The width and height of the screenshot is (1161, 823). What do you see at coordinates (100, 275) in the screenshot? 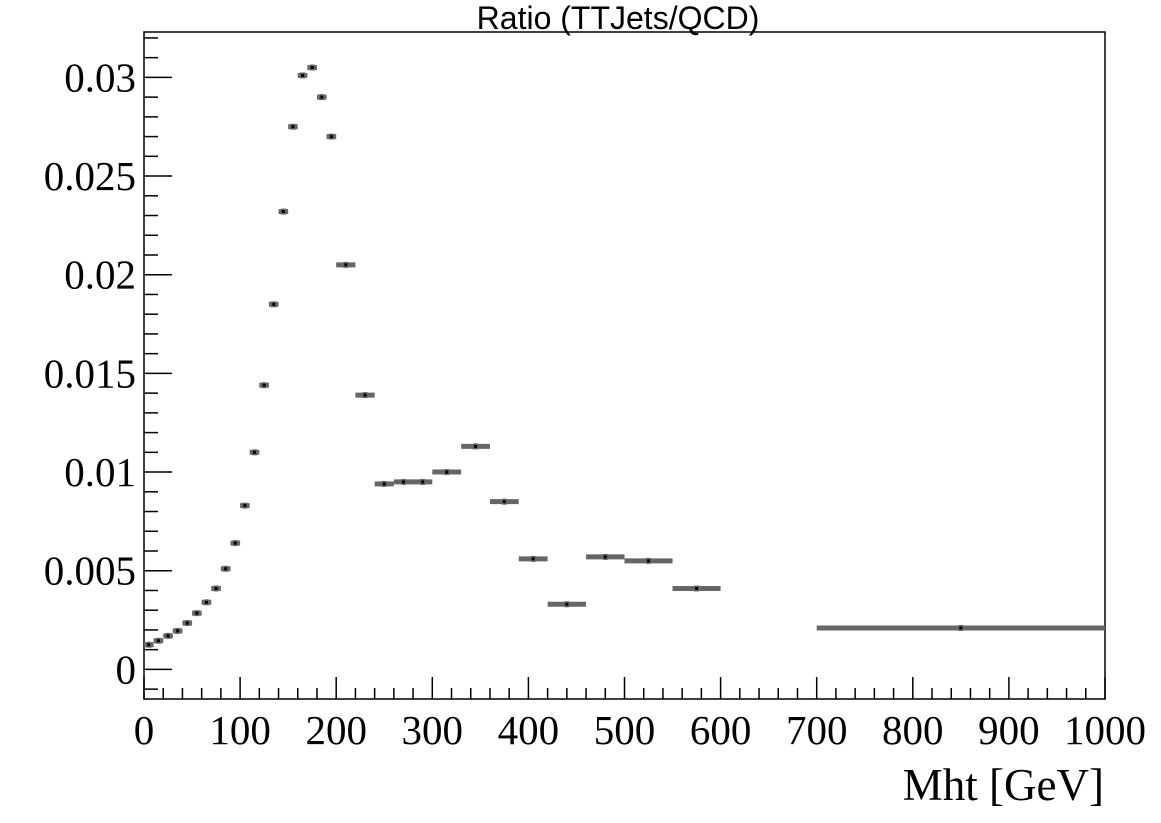
I see `y-tick-label: 0.02` at bounding box center [100, 275].